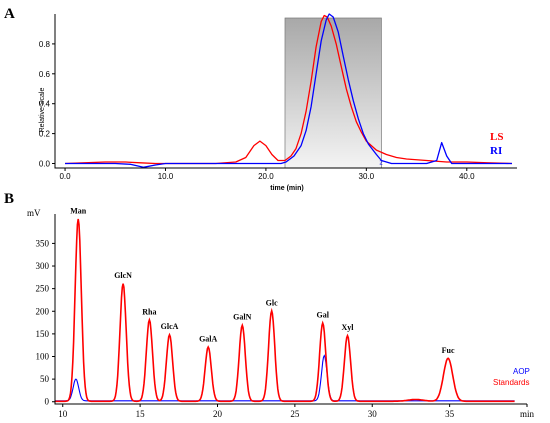  What do you see at coordinates (448, 350) in the screenshot?
I see `peak-label-fuc: Fuc` at bounding box center [448, 350].